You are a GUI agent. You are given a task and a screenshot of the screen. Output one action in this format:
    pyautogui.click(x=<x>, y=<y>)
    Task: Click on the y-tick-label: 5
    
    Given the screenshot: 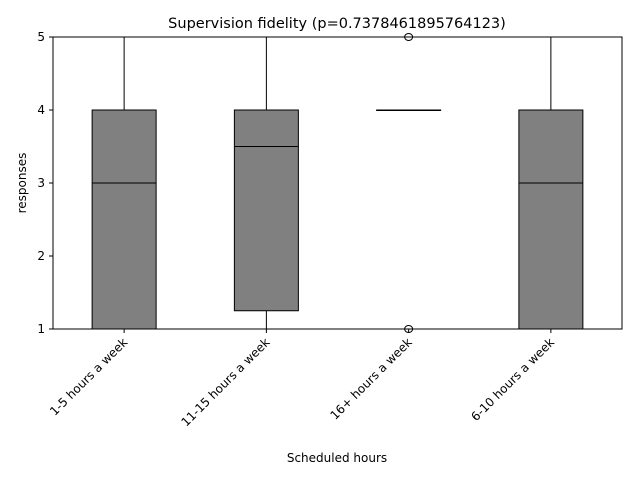 What is the action you would take?
    pyautogui.click(x=41, y=37)
    